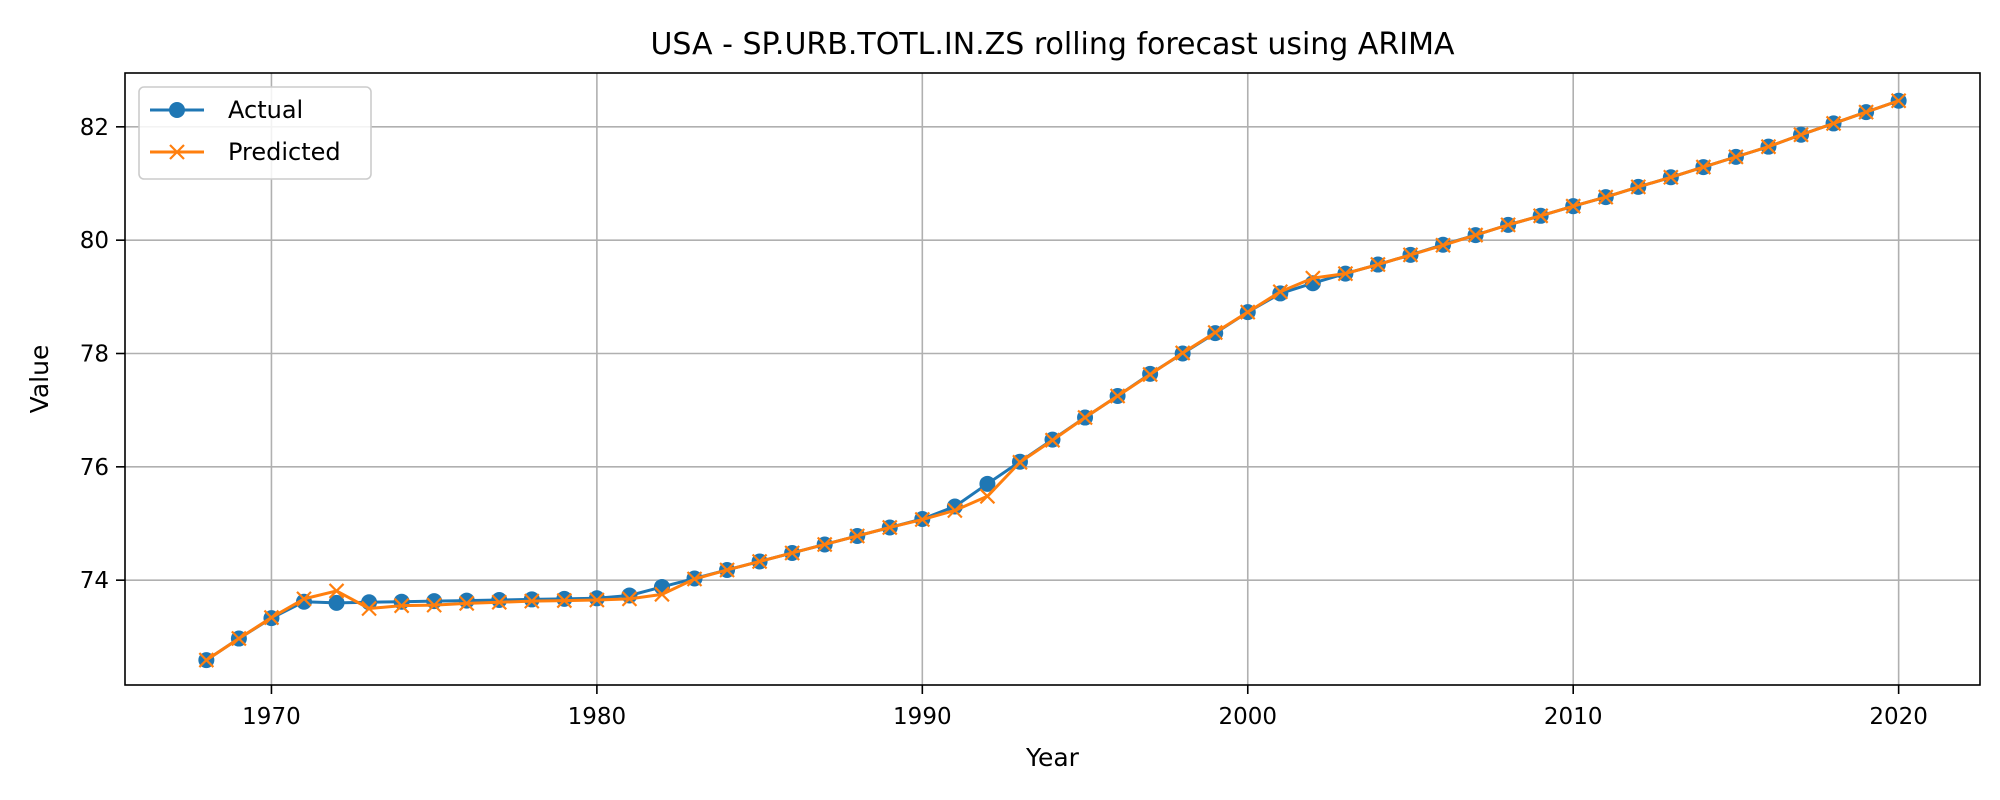  Describe the element at coordinates (922, 717) in the screenshot. I see `x-tick-label: 1990` at that location.